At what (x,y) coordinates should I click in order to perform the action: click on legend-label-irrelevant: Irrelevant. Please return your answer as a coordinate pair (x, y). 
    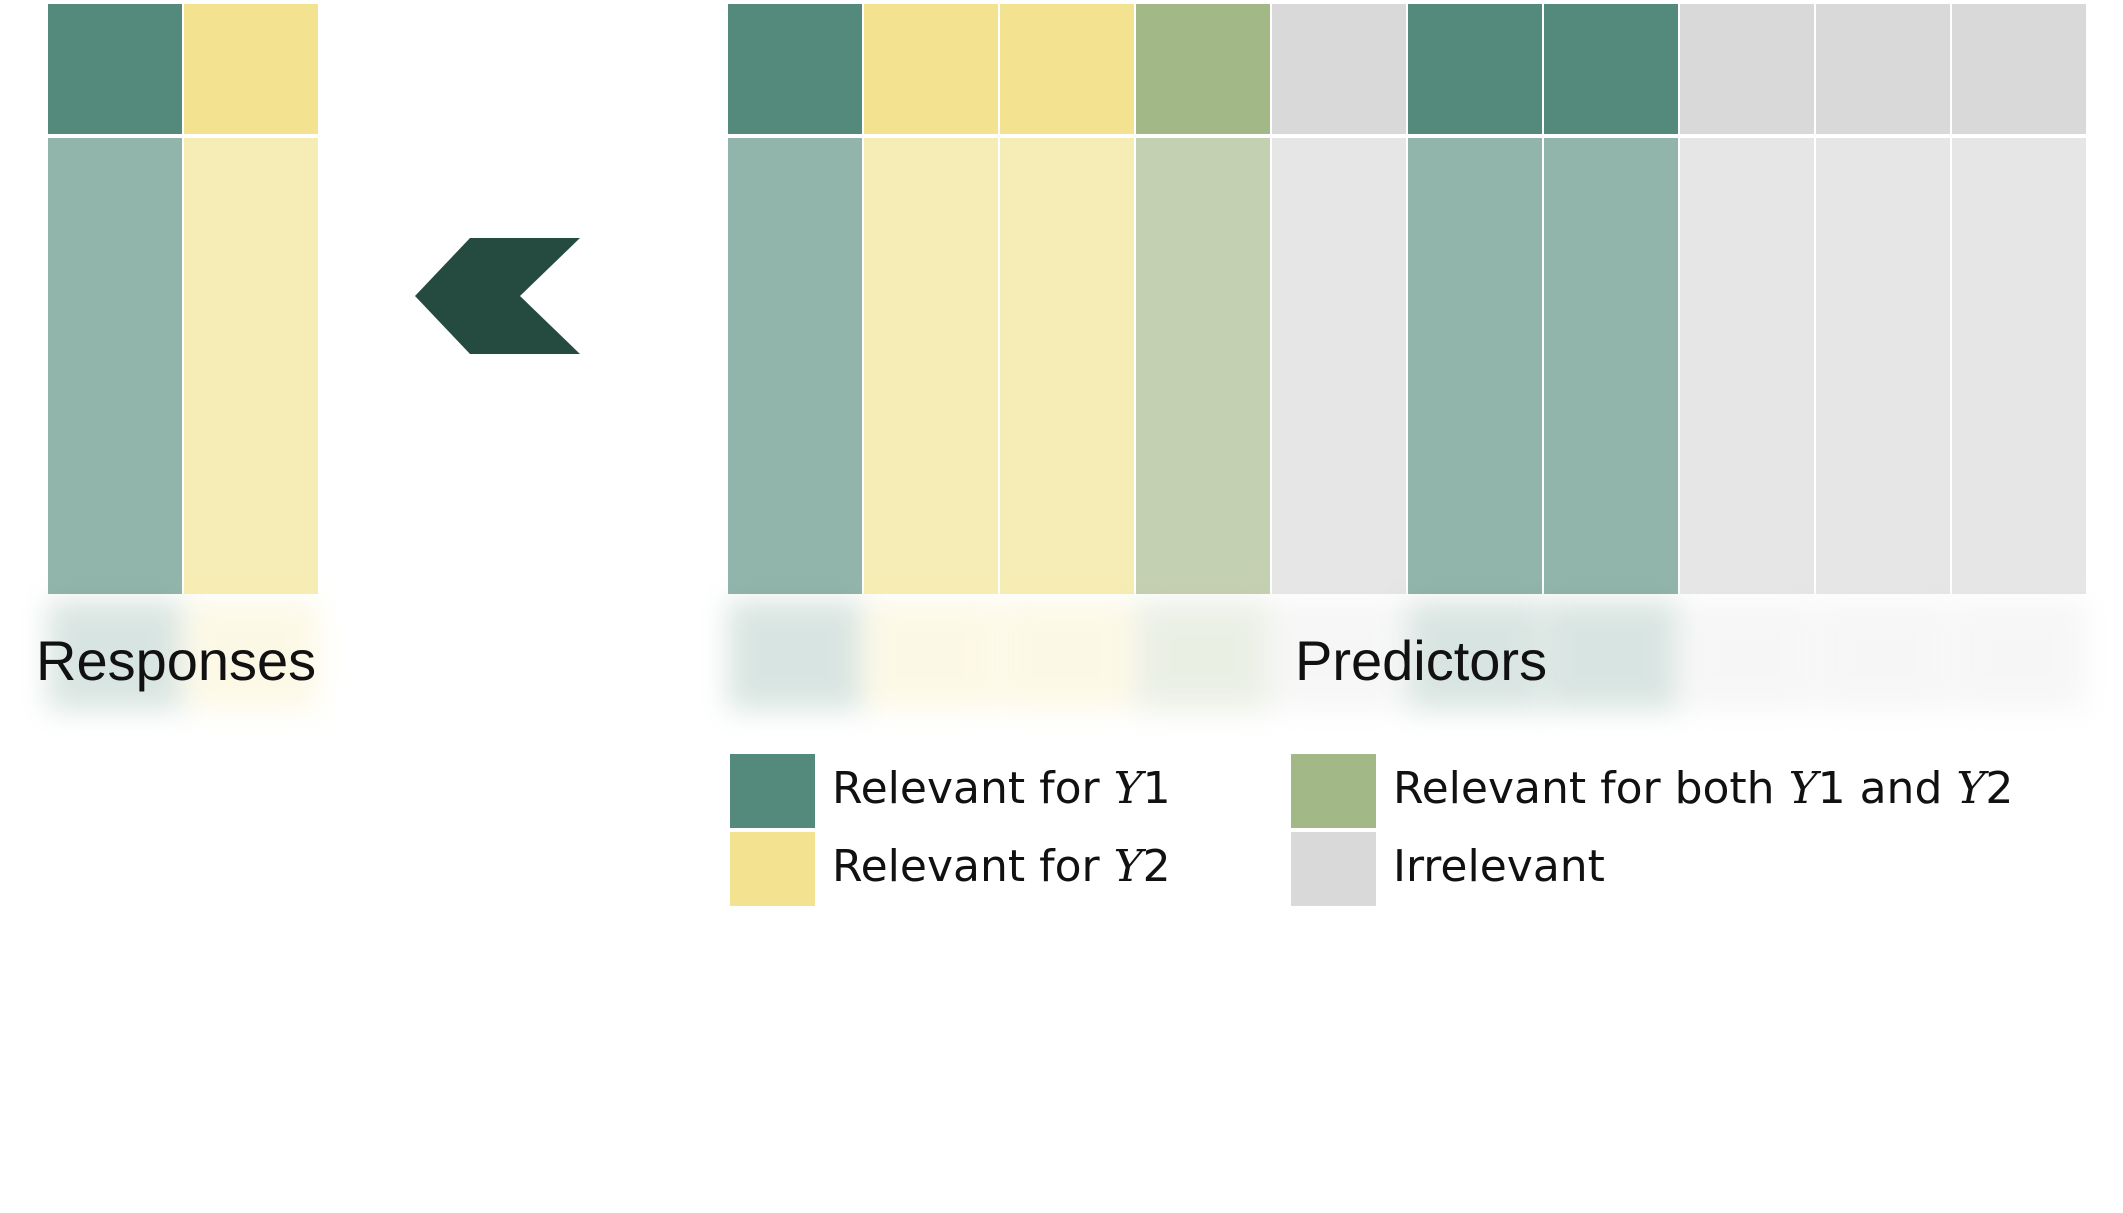
    Looking at the image, I should click on (1499, 866).